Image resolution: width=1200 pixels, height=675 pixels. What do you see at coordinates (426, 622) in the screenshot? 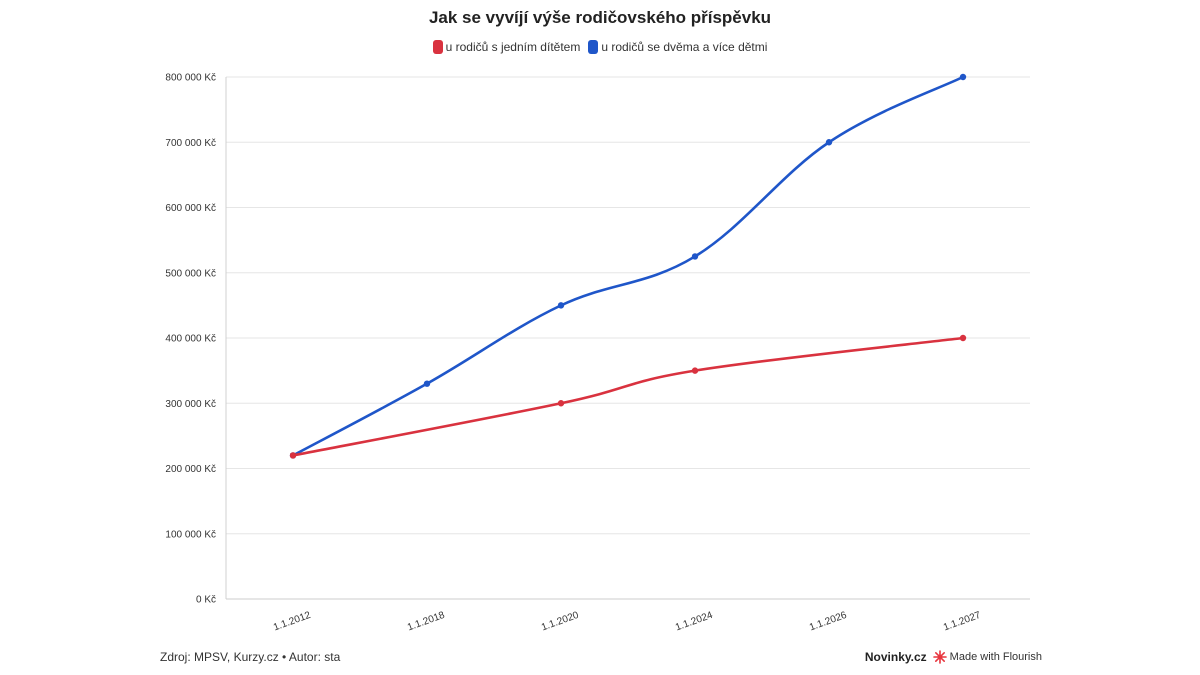
I see `x-tick-label: 1.1.2018` at bounding box center [426, 622].